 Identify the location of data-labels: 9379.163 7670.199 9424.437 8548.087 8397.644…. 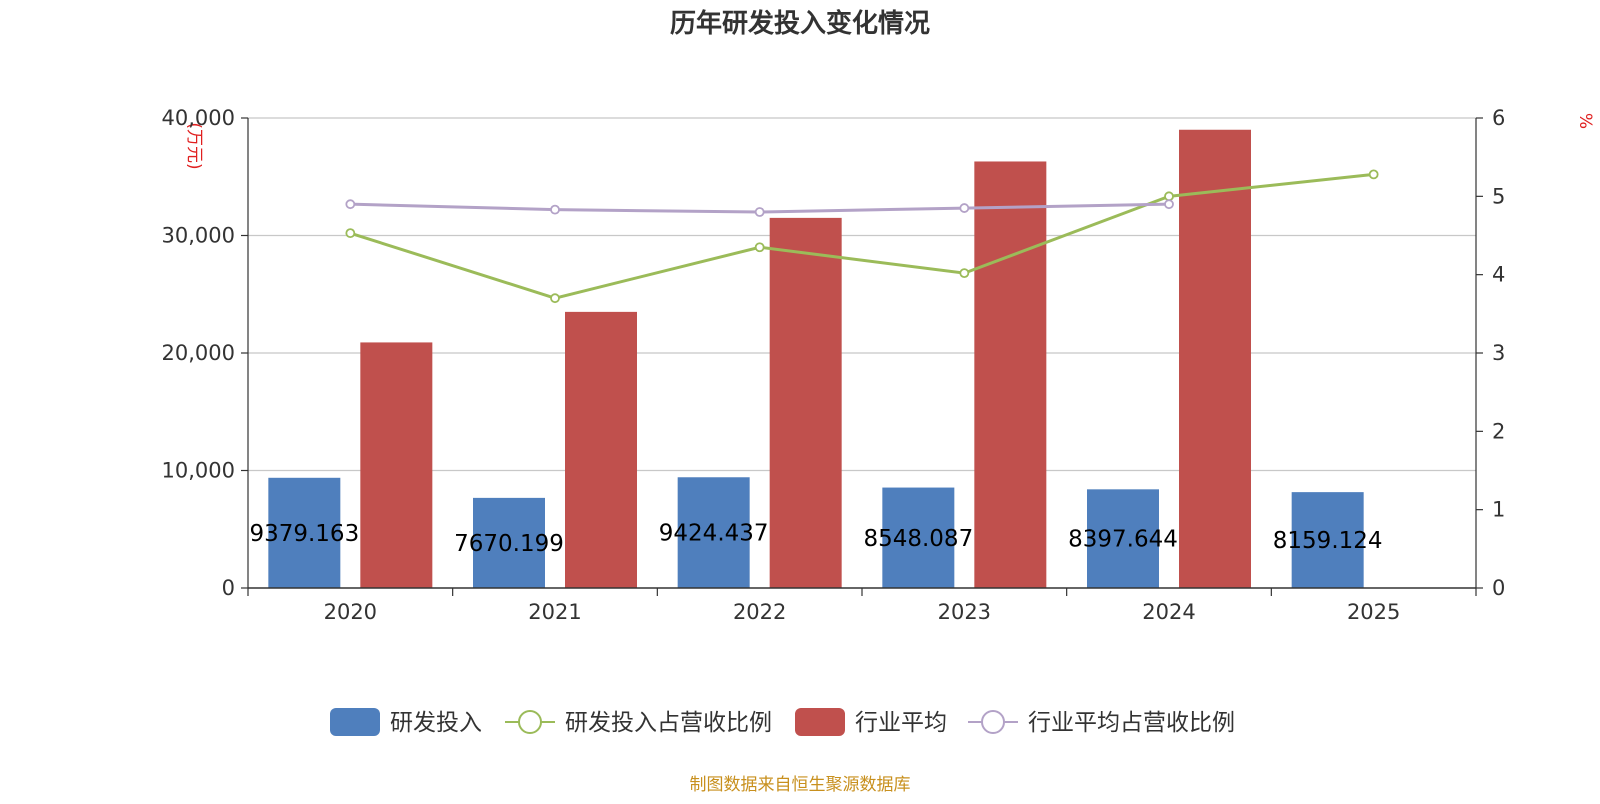
(815, 539).